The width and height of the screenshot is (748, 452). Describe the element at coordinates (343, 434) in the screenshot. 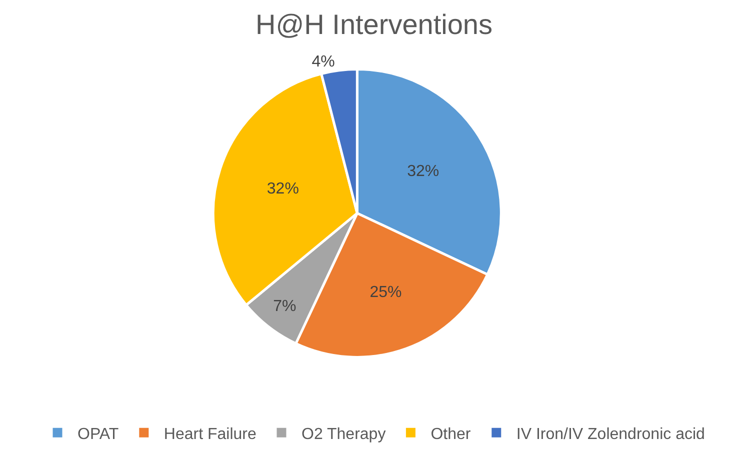

I see `legend-label: O2 Therapy` at that location.